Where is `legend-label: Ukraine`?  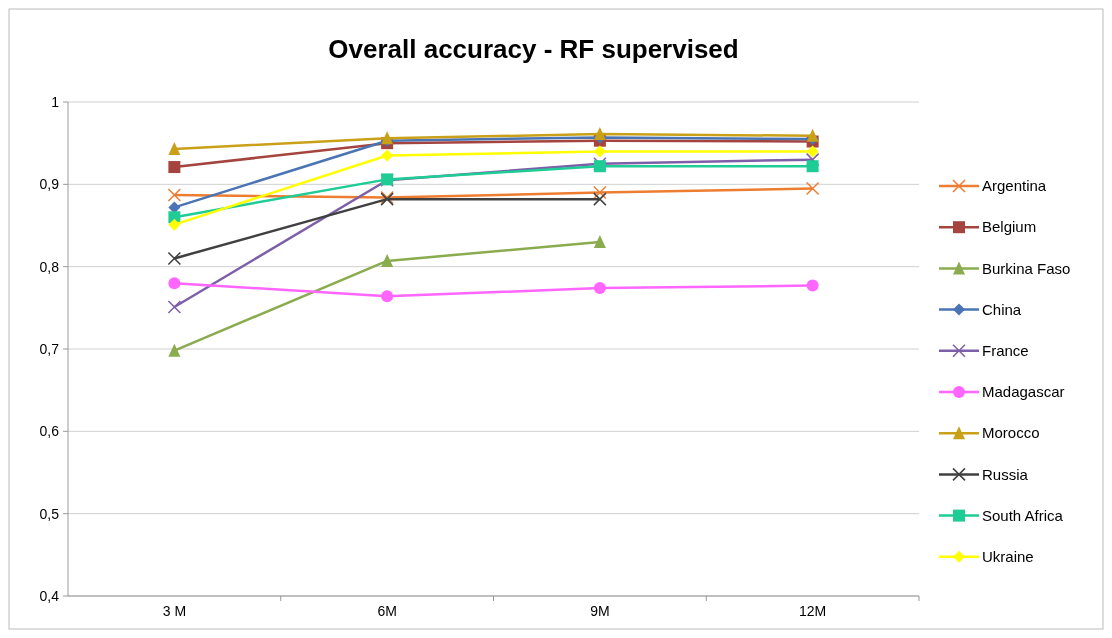 legend-label: Ukraine is located at coordinates (1008, 557).